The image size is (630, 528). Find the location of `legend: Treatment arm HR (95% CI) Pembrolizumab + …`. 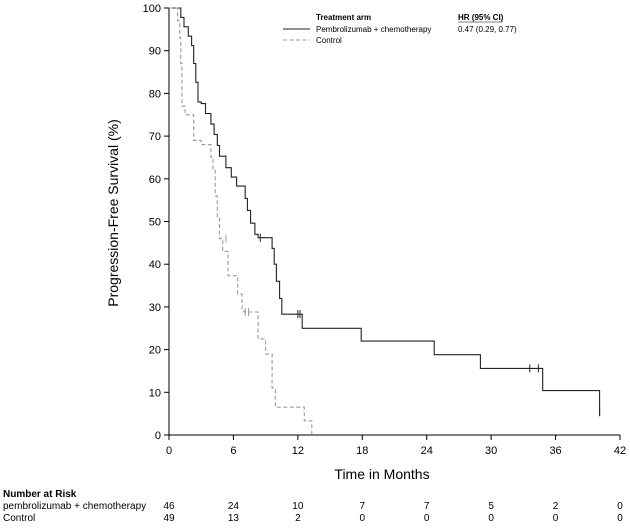

legend: Treatment arm HR (95% CI) Pembrolizumab + … is located at coordinates (400, 29).